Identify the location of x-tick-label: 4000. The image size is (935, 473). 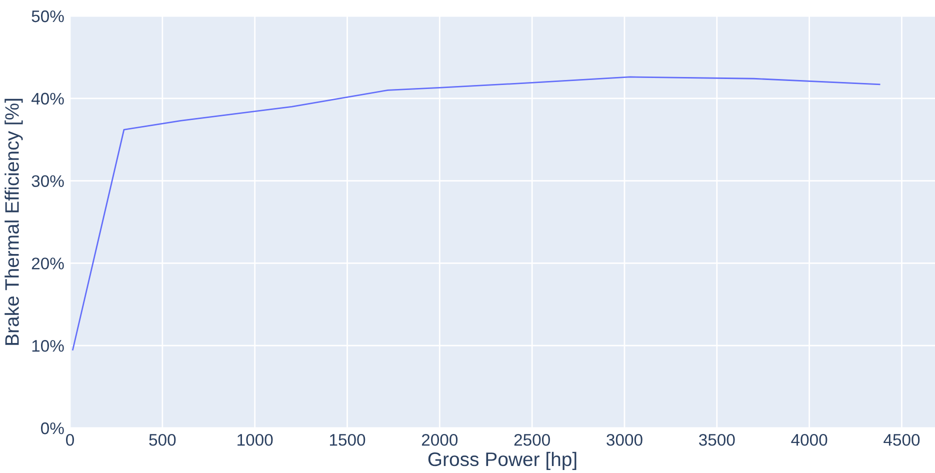
(809, 440).